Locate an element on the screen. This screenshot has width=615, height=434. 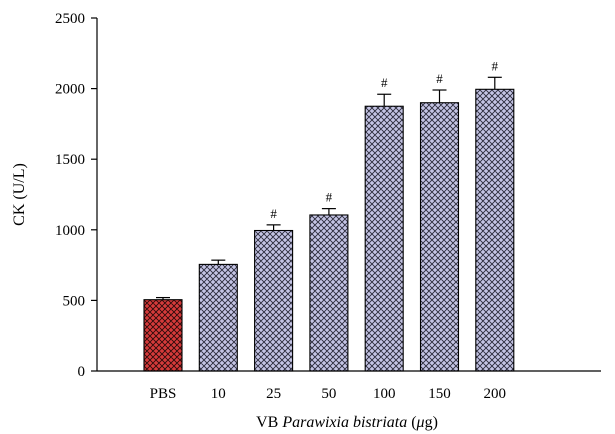
y-tick-label: 0 is located at coordinates (82, 372).